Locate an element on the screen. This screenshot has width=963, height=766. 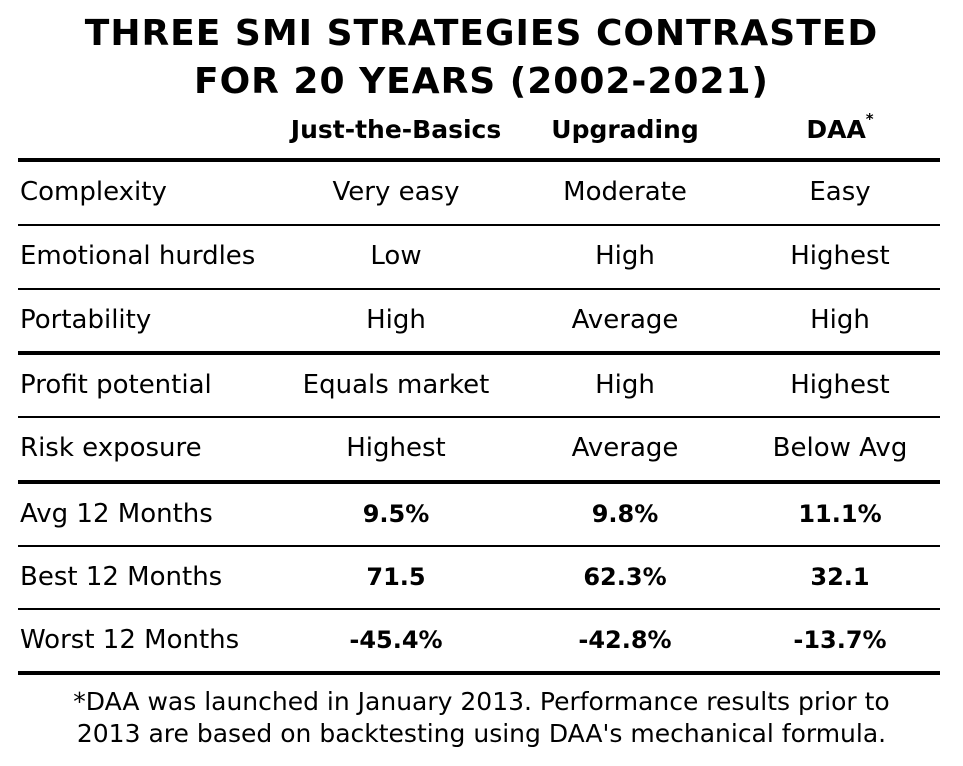
cell-just-the-basics: Low is located at coordinates (396, 256).